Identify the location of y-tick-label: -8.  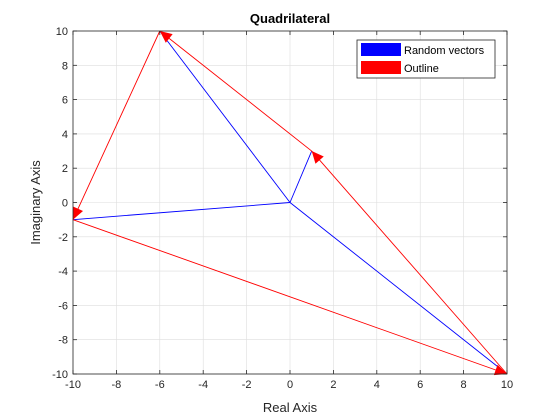
(63, 341).